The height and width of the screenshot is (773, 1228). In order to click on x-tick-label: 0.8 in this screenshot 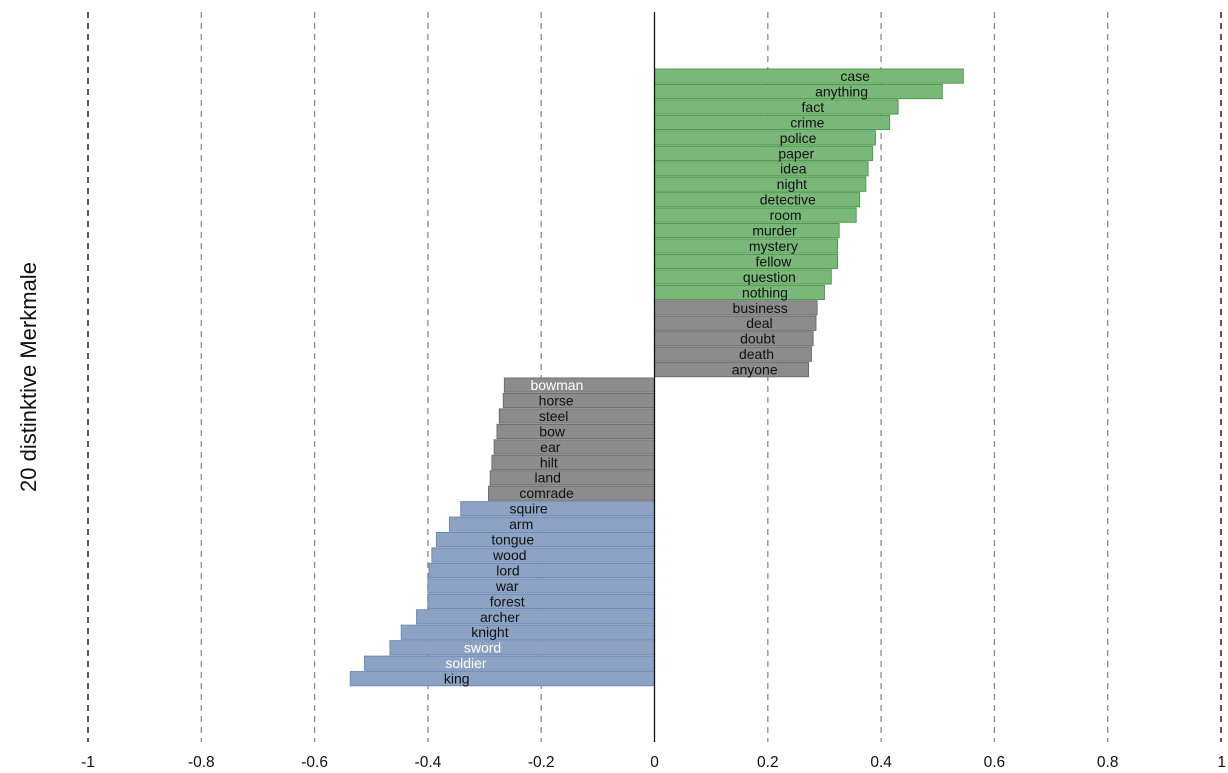, I will do `click(1108, 762)`.